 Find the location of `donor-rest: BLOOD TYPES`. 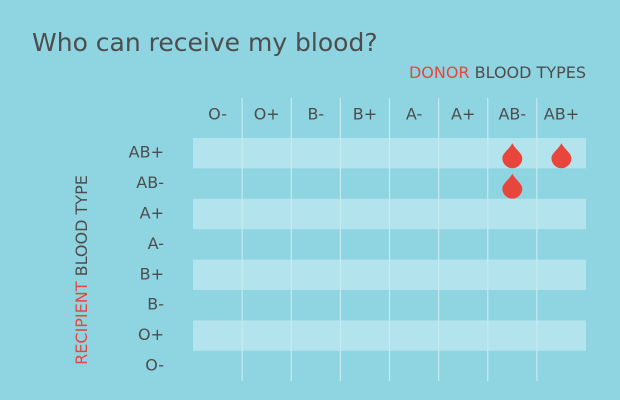

donor-rest: BLOOD TYPES is located at coordinates (530, 72).